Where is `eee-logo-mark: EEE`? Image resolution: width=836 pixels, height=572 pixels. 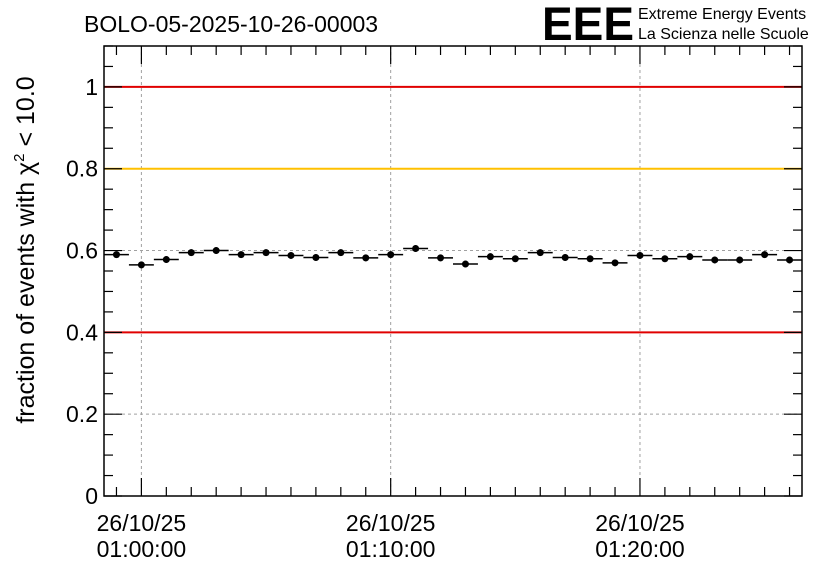 eee-logo-mark: EEE is located at coordinates (588, 25).